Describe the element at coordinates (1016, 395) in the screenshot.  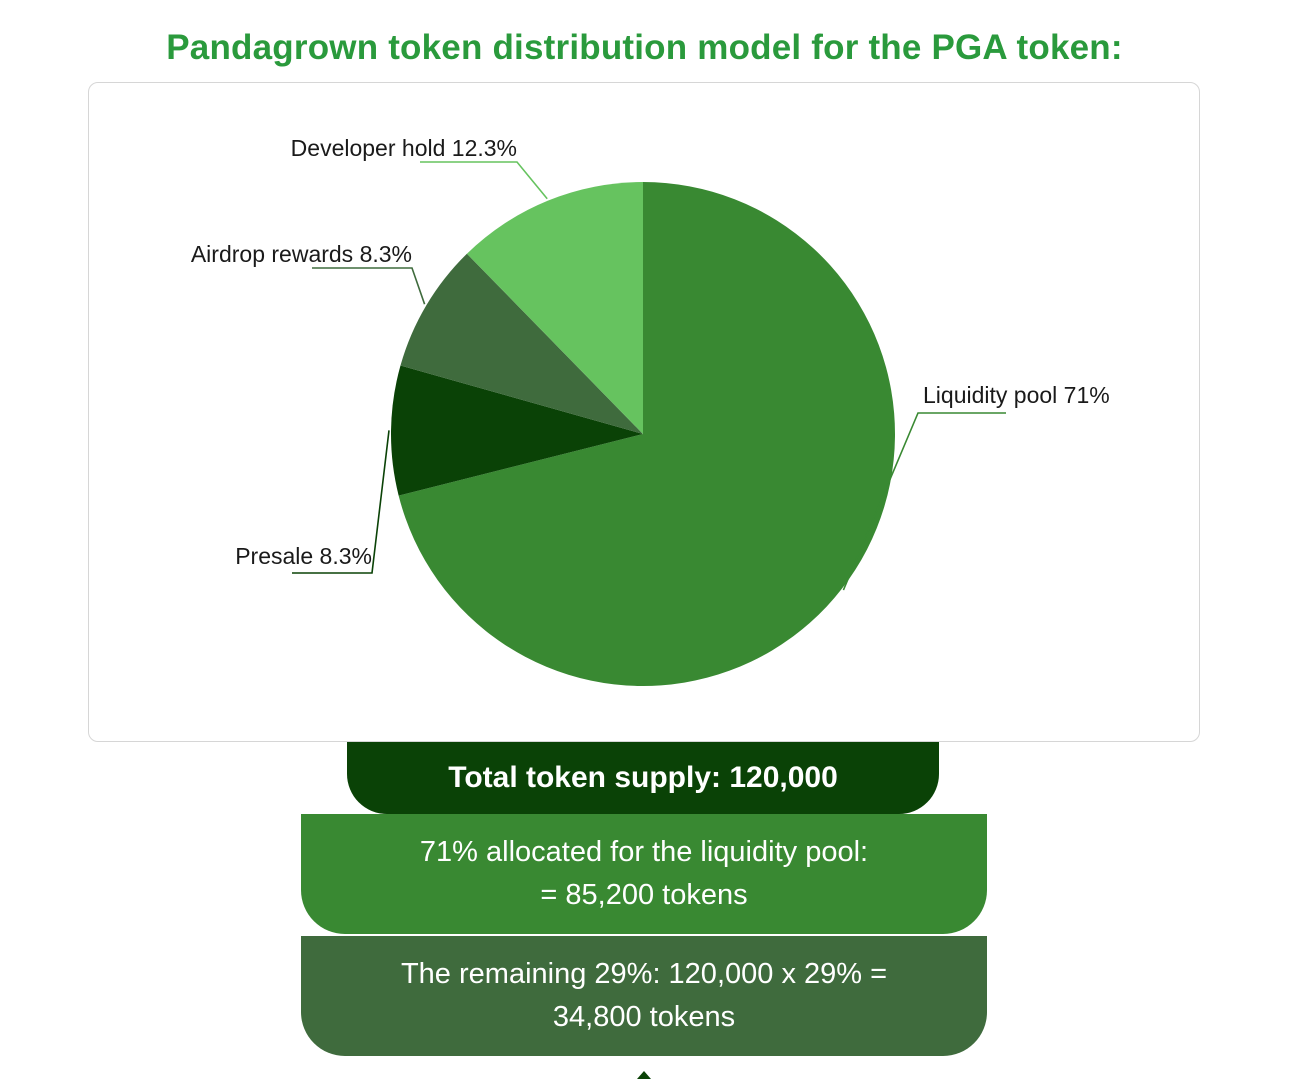
I see `slice-label: Liquidity pool 71%` at that location.